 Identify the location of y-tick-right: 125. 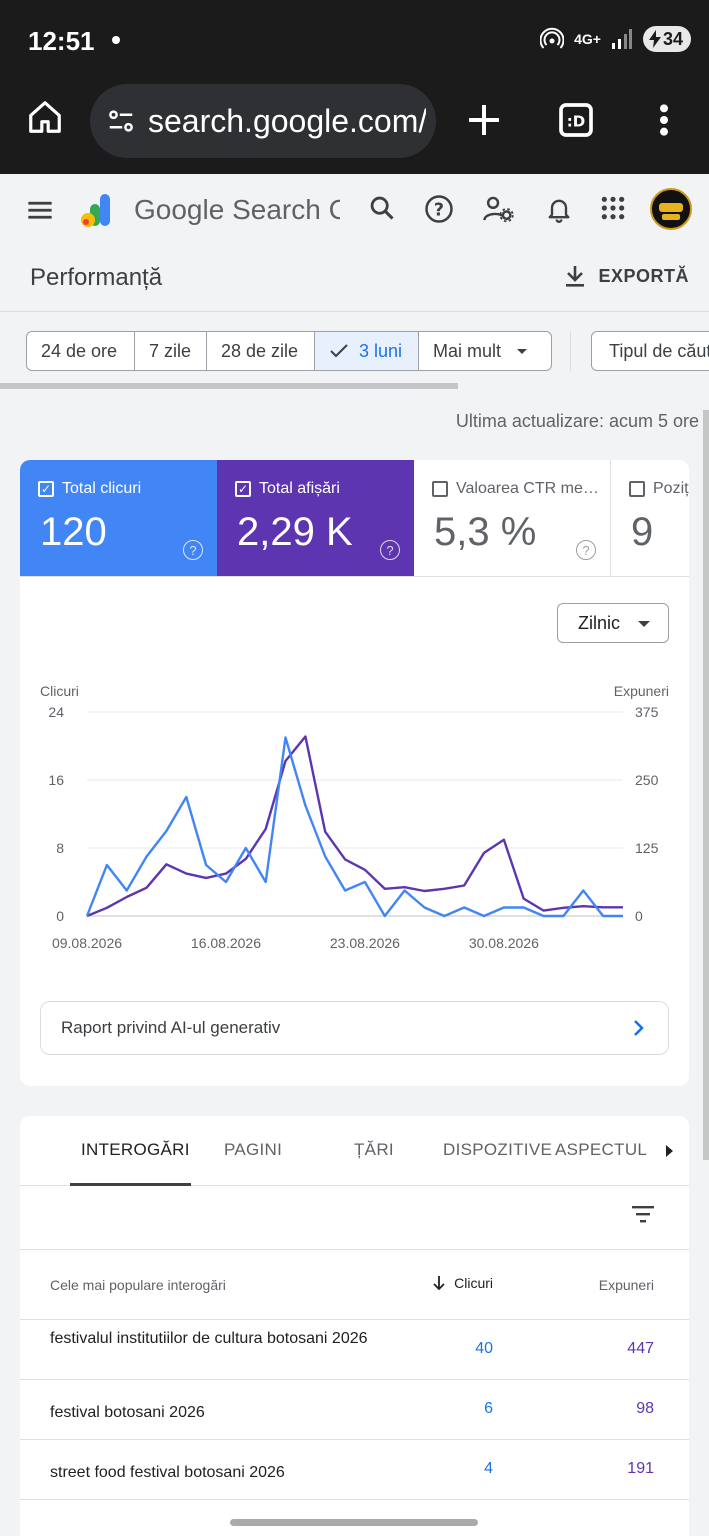
(647, 848).